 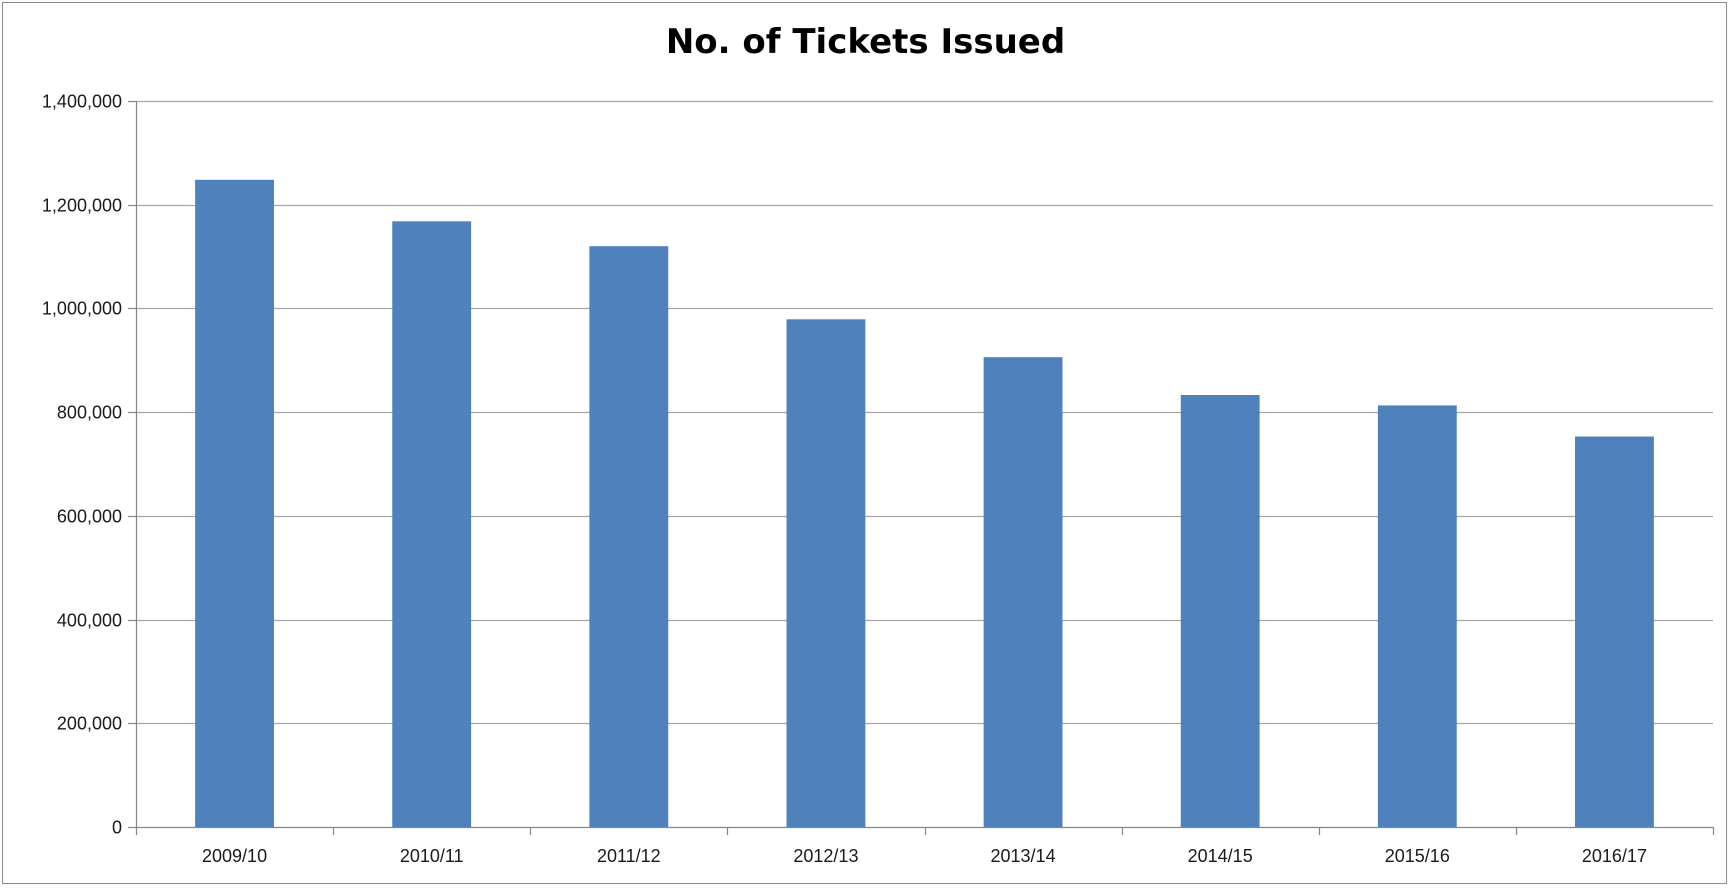 What do you see at coordinates (1023, 856) in the screenshot?
I see `x-tick-label: 2013/14` at bounding box center [1023, 856].